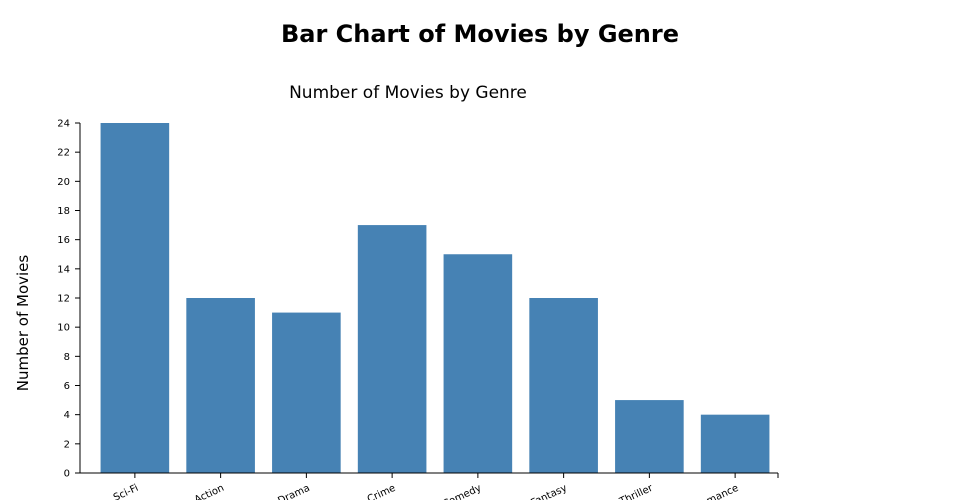 Image resolution: width=960 pixels, height=500 pixels. Describe the element at coordinates (549, 491) in the screenshot. I see `x-tick-label-fantasy: Fantasy` at that location.